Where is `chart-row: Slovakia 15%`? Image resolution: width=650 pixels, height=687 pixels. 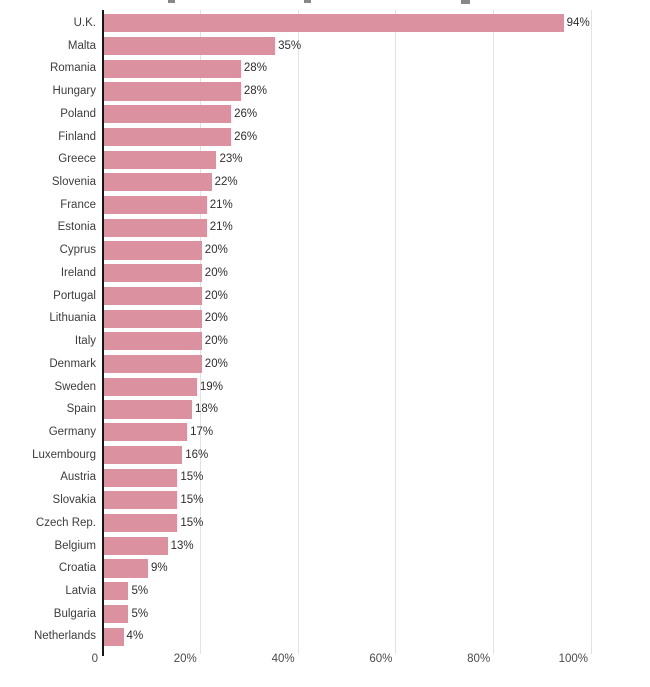 chart-row: Slovakia 15% is located at coordinates (325, 500).